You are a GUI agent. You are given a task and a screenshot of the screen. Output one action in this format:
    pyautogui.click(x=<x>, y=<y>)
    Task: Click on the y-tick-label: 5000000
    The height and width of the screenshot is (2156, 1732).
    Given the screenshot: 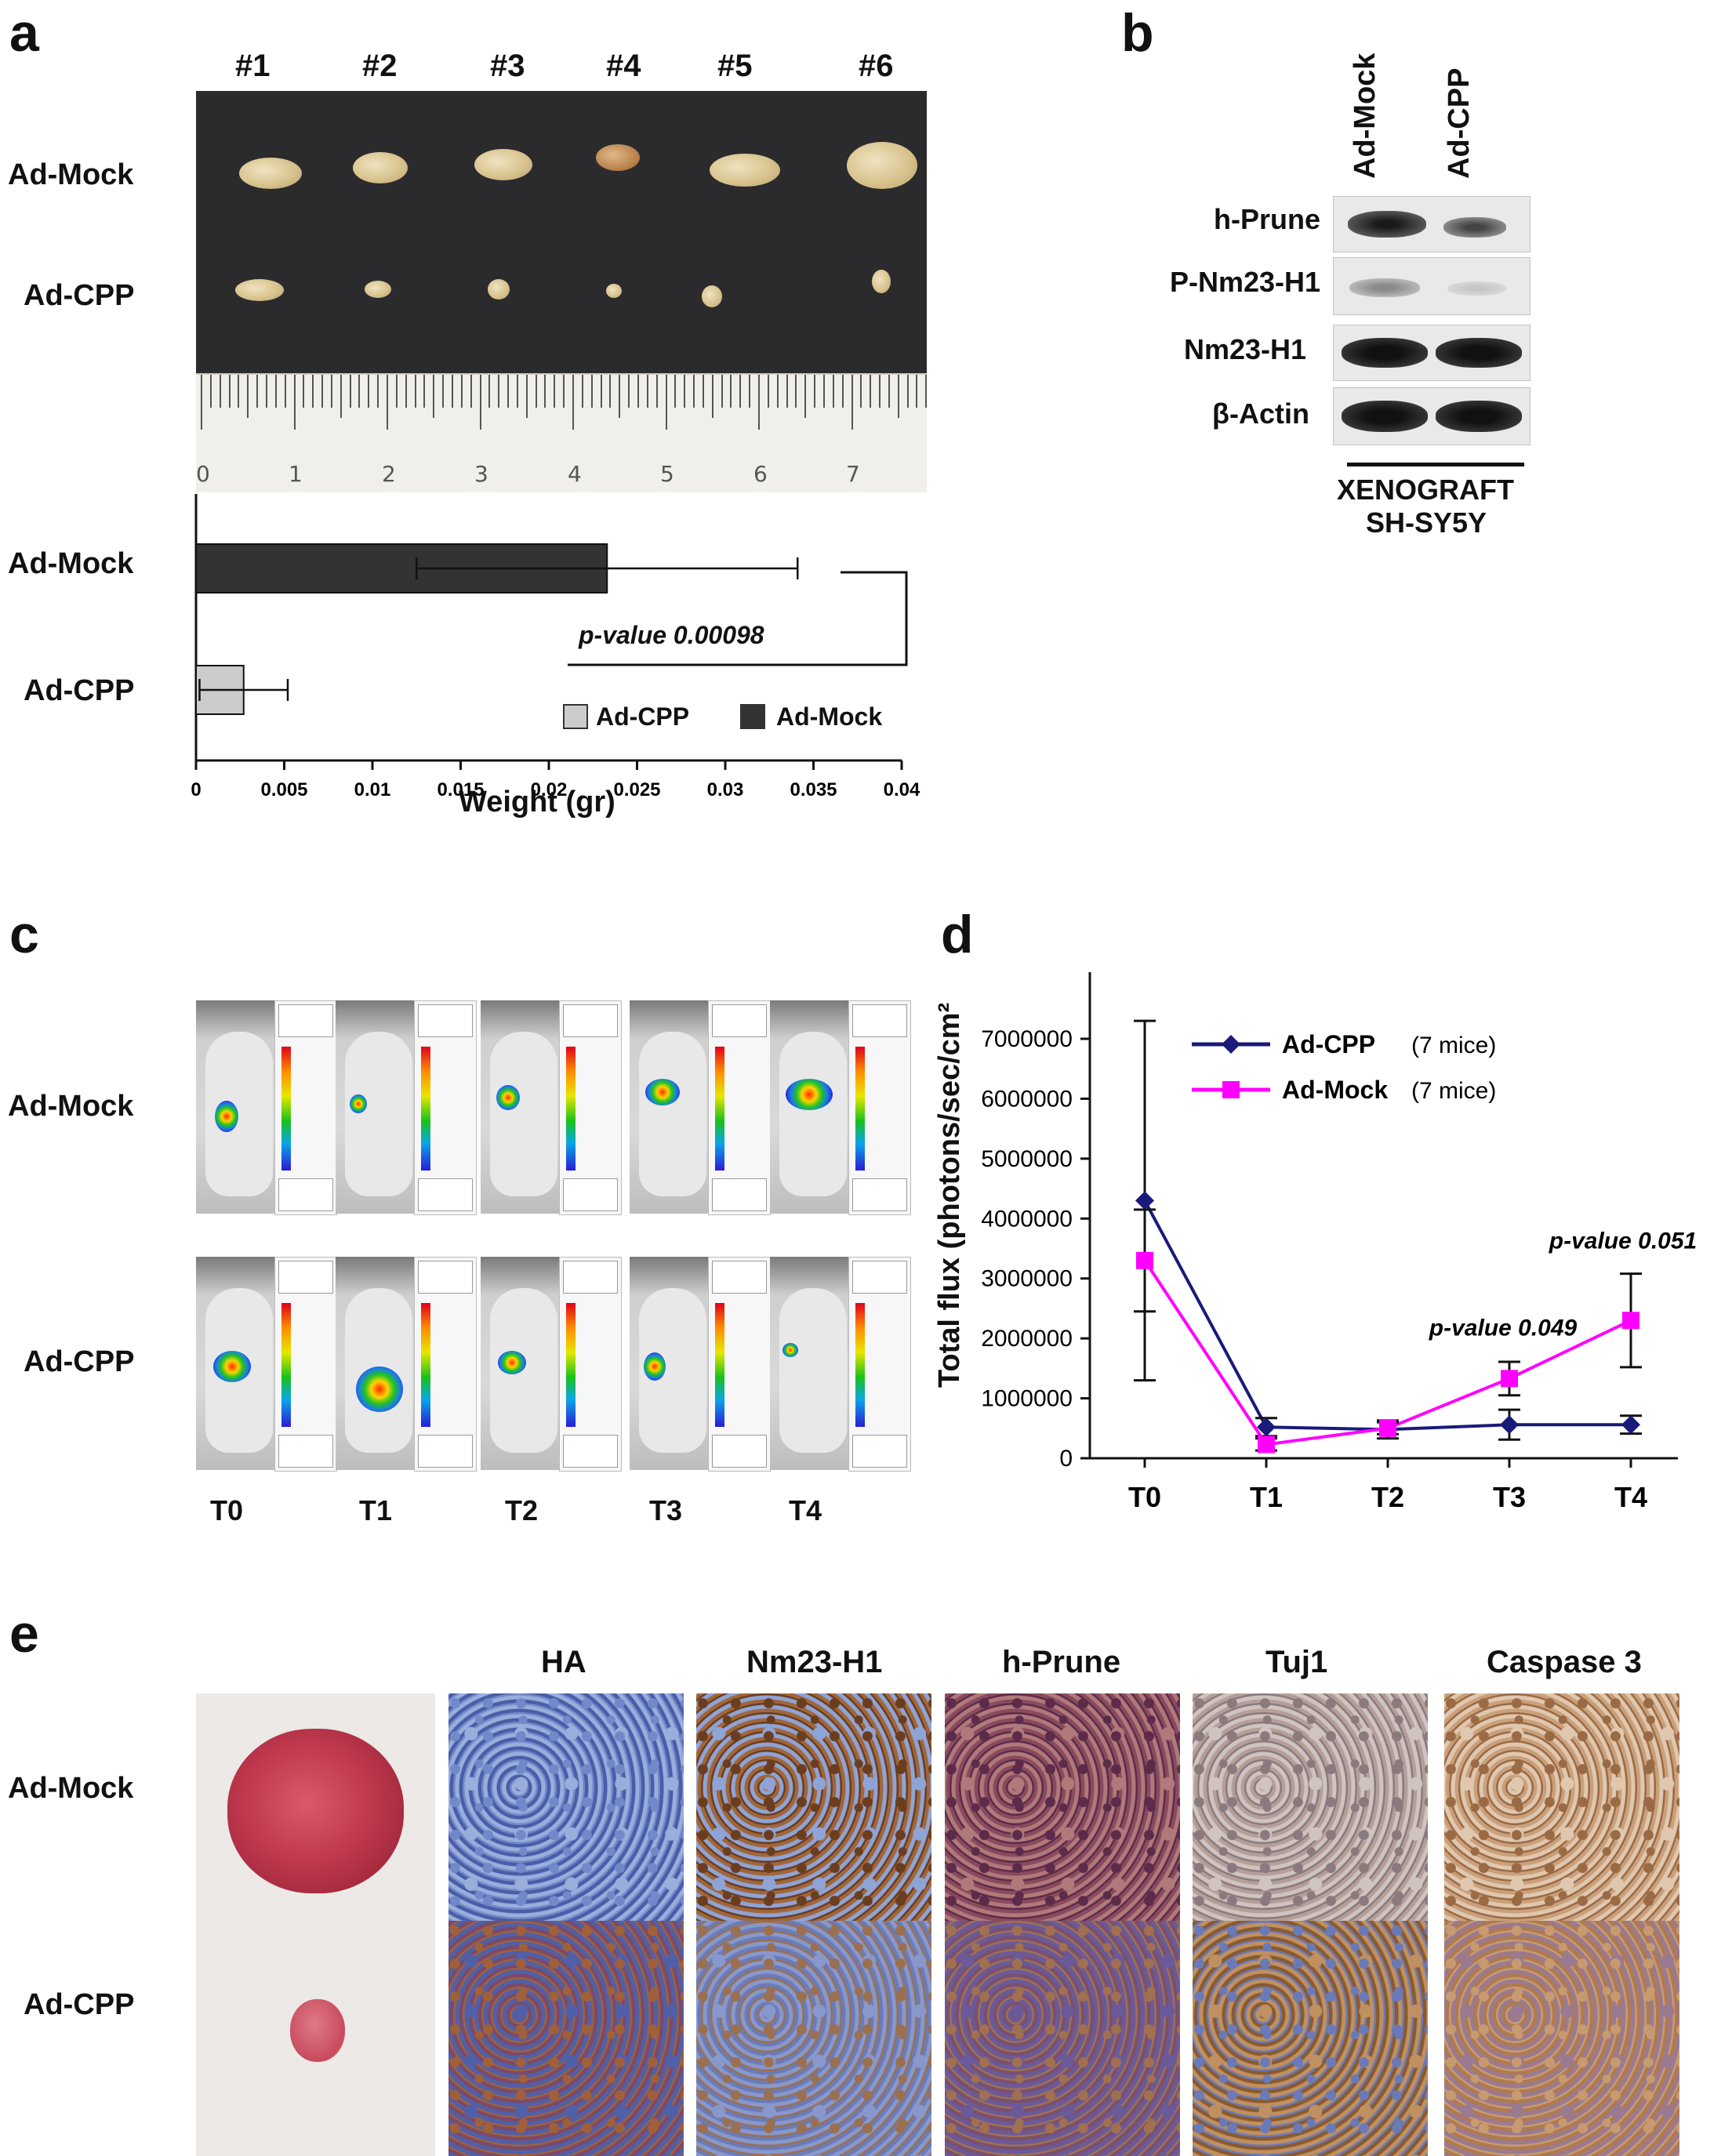 What is the action you would take?
    pyautogui.click(x=1027, y=1159)
    